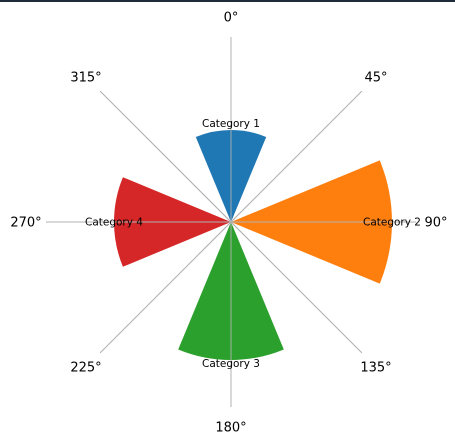  What do you see at coordinates (392, 223) in the screenshot?
I see `category-label-2: Category 2` at bounding box center [392, 223].